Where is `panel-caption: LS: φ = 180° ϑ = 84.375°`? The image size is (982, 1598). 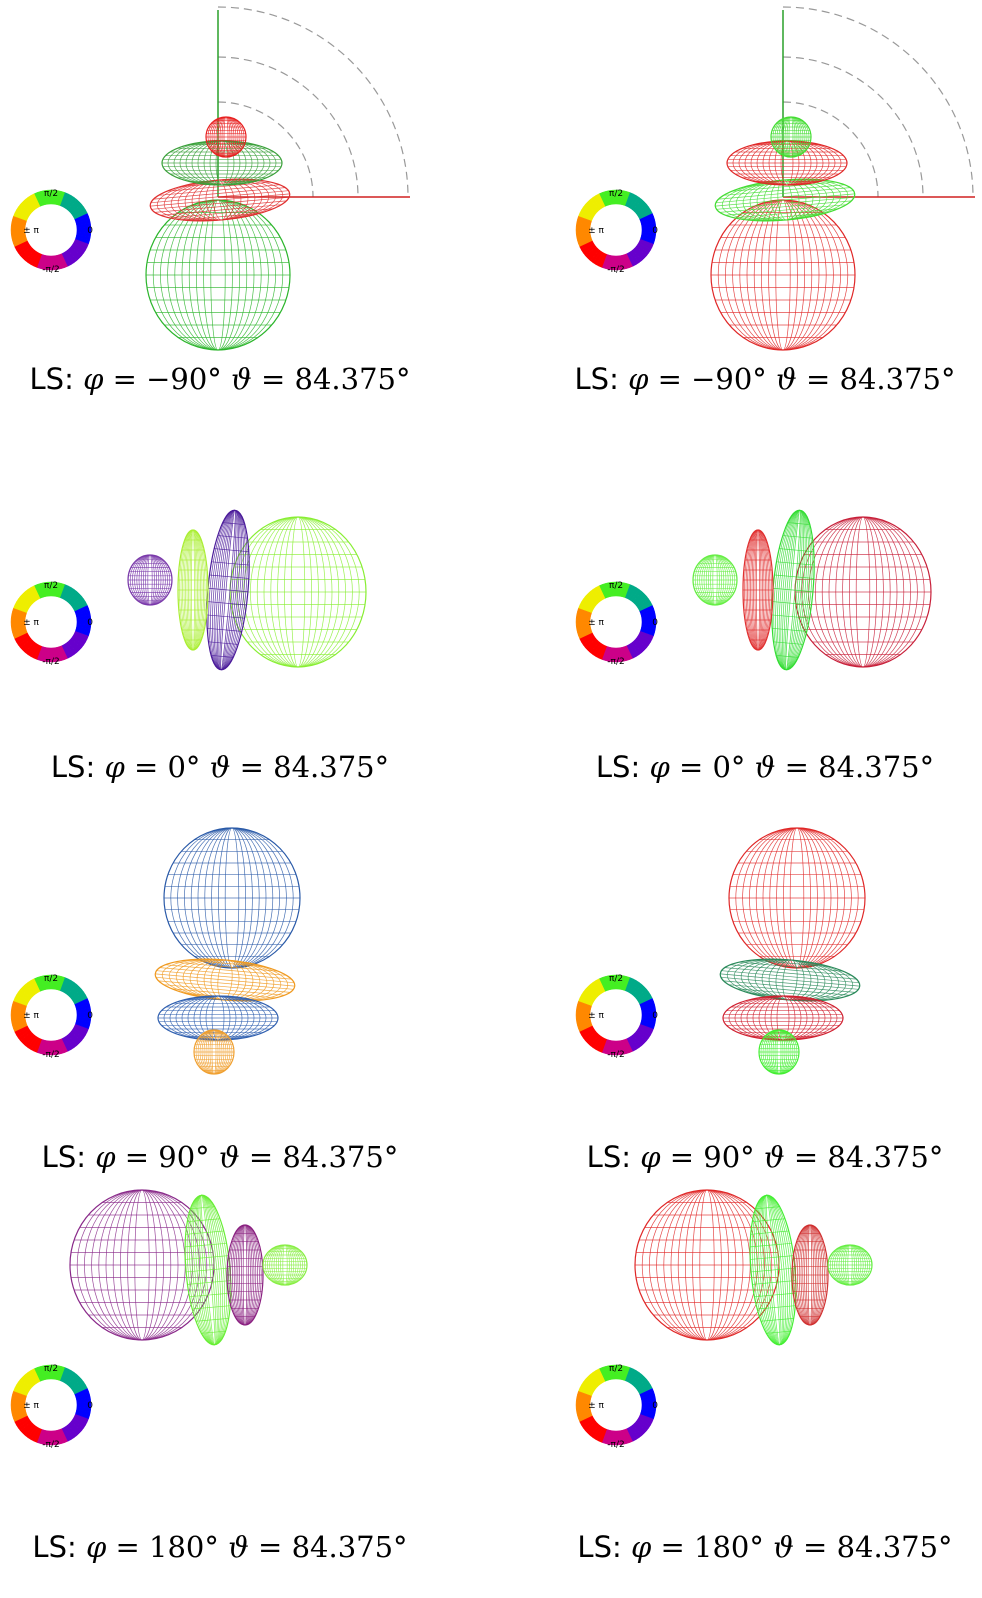
panel-caption: LS: φ = 180° ϑ = 84.375° is located at coordinates (765, 1547).